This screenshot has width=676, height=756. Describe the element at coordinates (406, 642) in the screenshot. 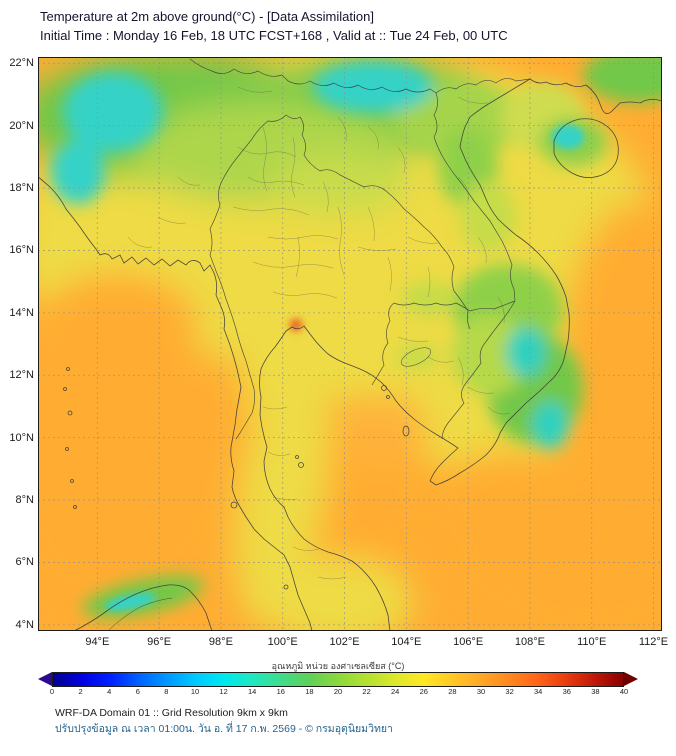

I see `lon-tick-label: 104°E` at that location.